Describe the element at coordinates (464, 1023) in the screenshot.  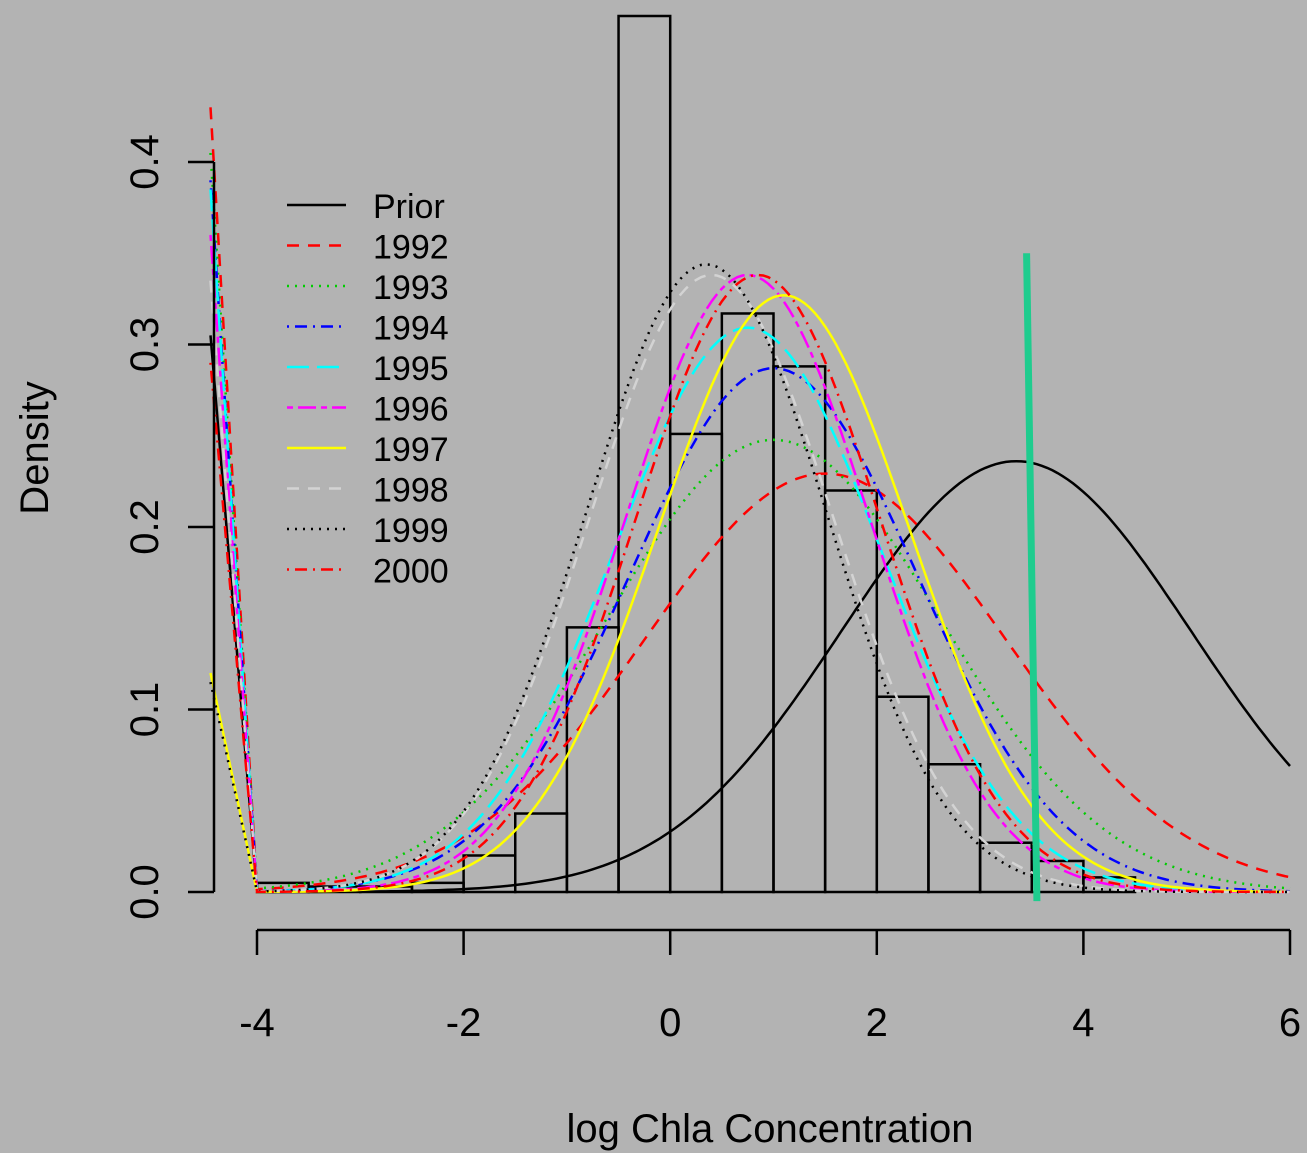
I see `x-tick-label: -2` at that location.